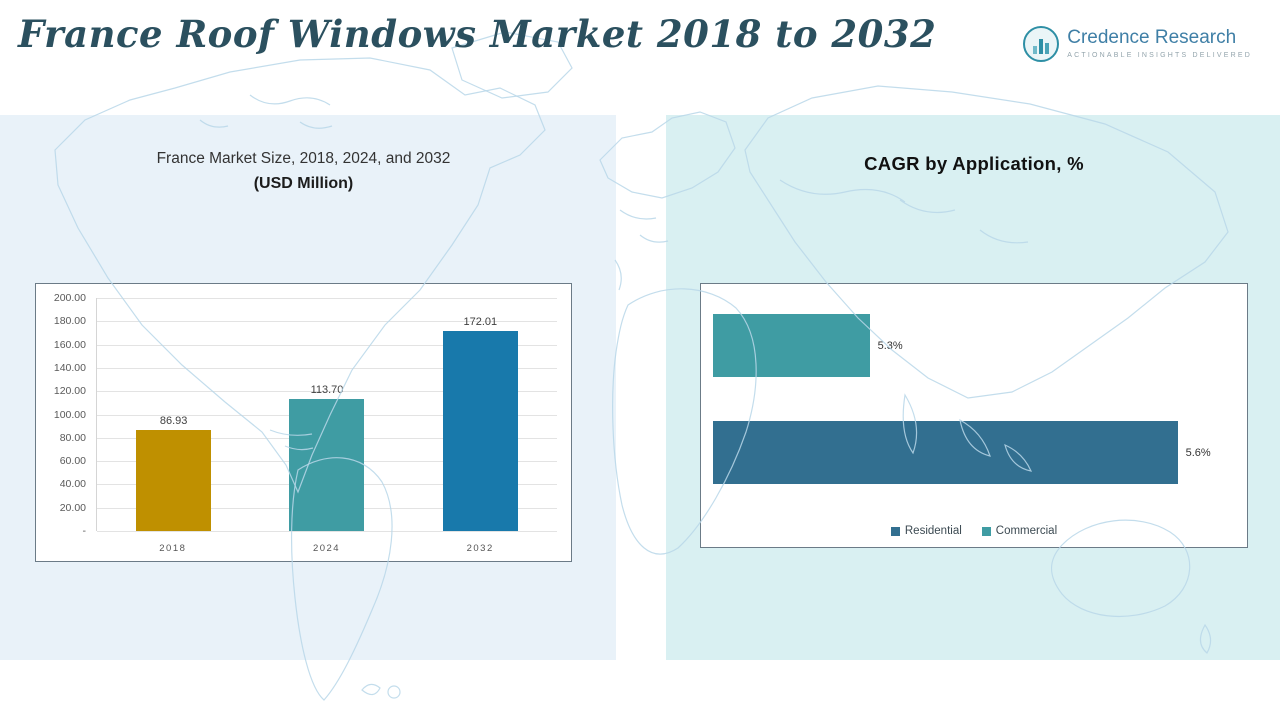 This screenshot has width=1280, height=720. What do you see at coordinates (480, 430) in the screenshot?
I see `bar-2032` at bounding box center [480, 430].